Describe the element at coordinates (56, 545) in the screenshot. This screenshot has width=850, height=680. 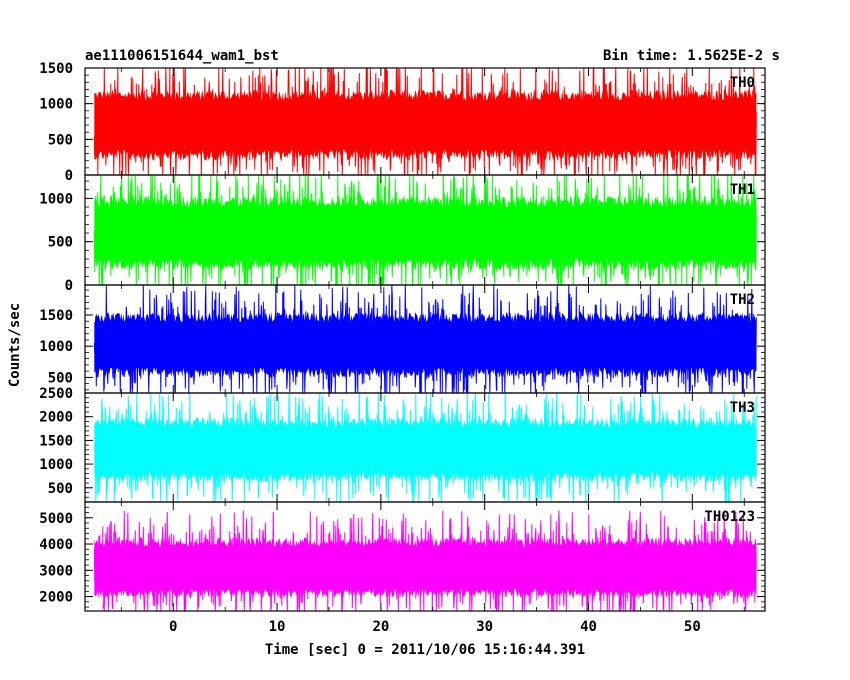
I see `y-tick-label: 4000` at that location.